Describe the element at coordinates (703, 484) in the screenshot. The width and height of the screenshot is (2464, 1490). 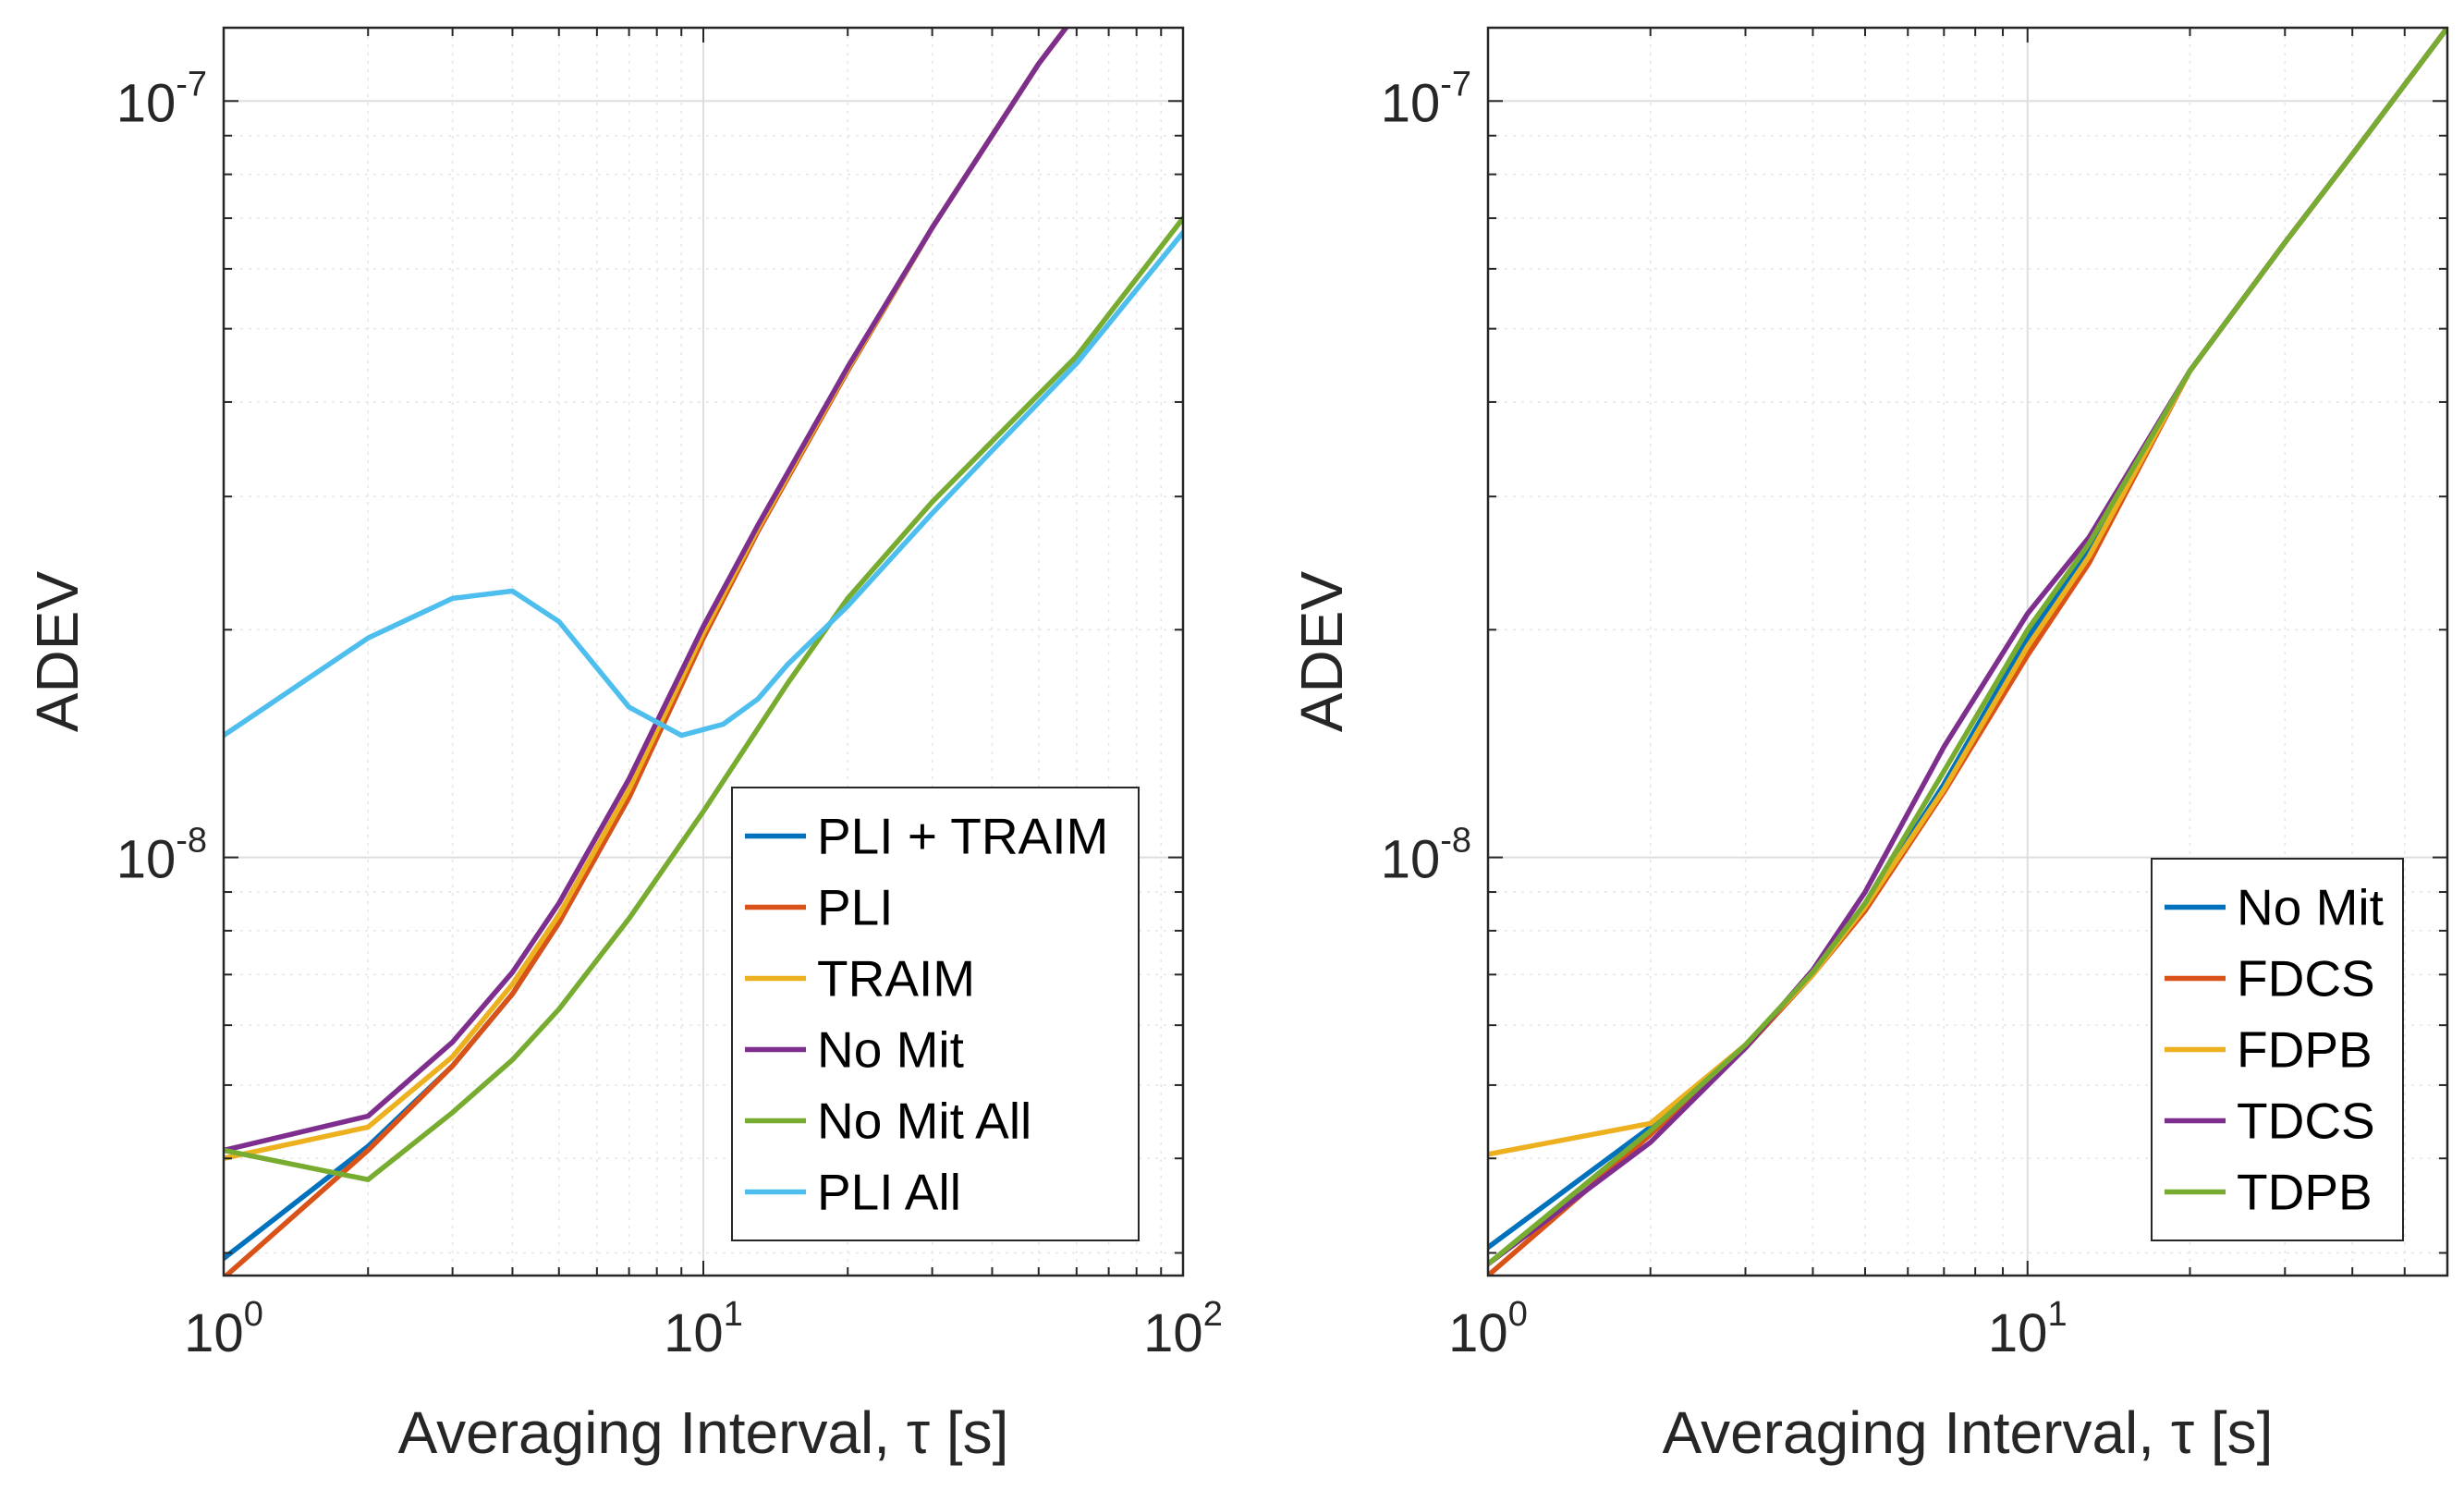
I see `series-line-pli-all` at that location.